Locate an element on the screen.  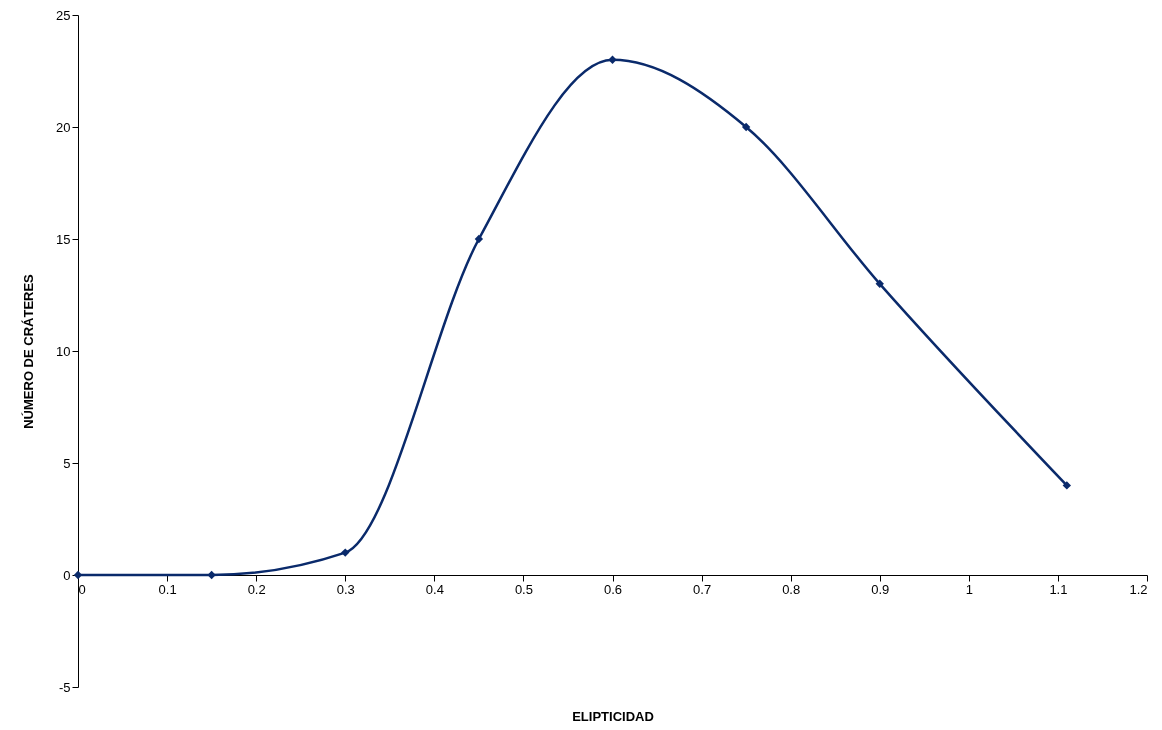
y-tick-label: 20 is located at coordinates (63, 127).